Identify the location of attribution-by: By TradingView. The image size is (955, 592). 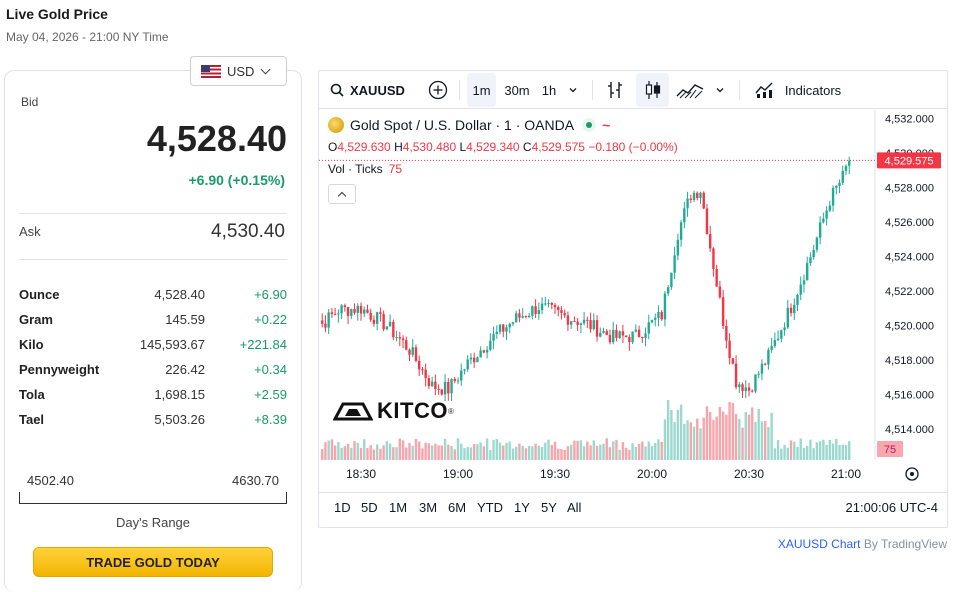
(905, 544).